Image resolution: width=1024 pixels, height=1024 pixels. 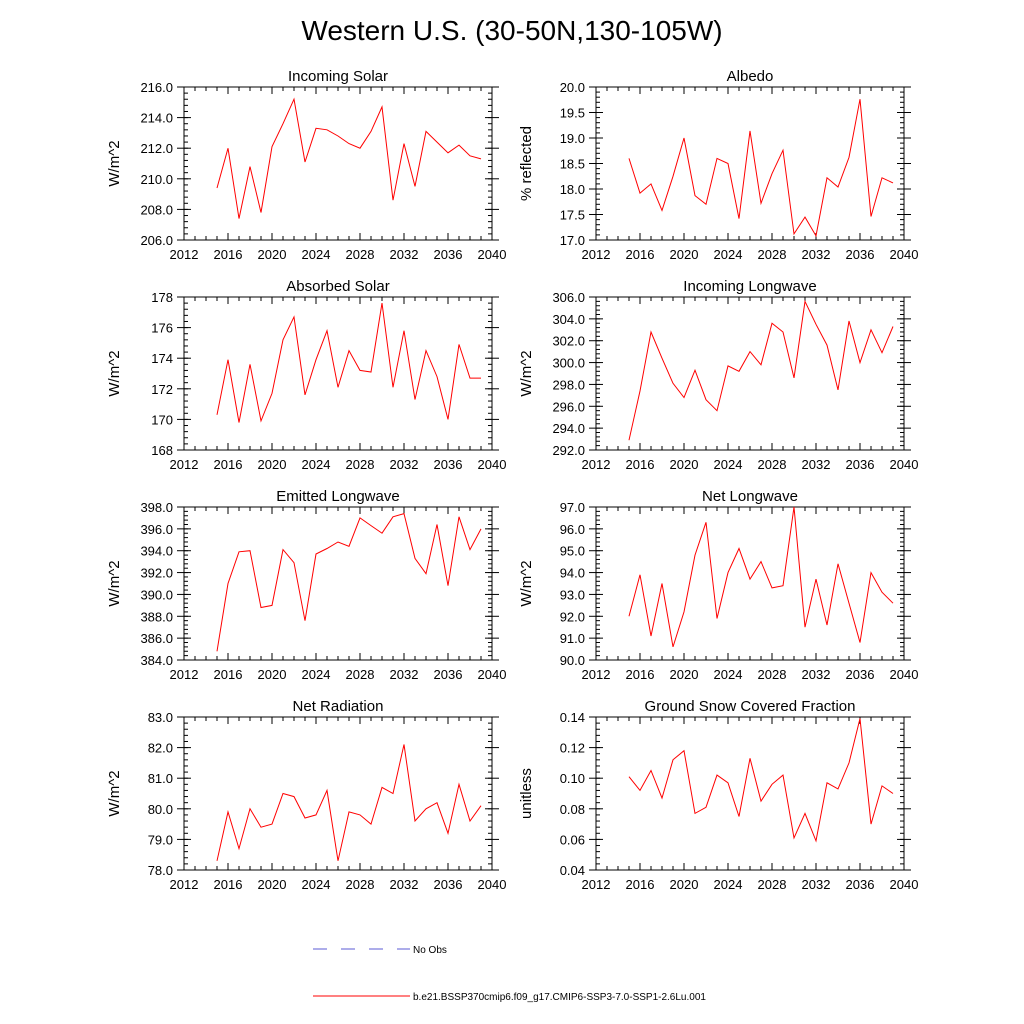 What do you see at coordinates (572, 839) in the screenshot?
I see `ground-snow-covered-fraction-ytick-label: 0.06` at bounding box center [572, 839].